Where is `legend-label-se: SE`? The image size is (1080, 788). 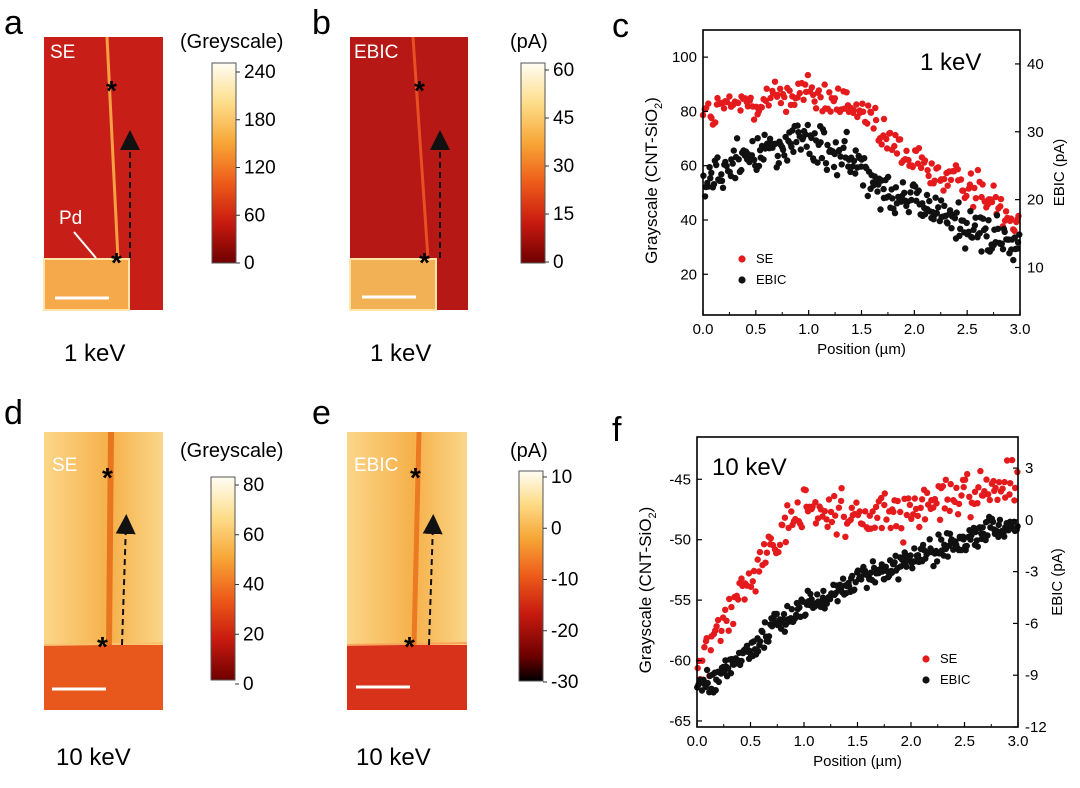 legend-label-se: SE is located at coordinates (949, 658).